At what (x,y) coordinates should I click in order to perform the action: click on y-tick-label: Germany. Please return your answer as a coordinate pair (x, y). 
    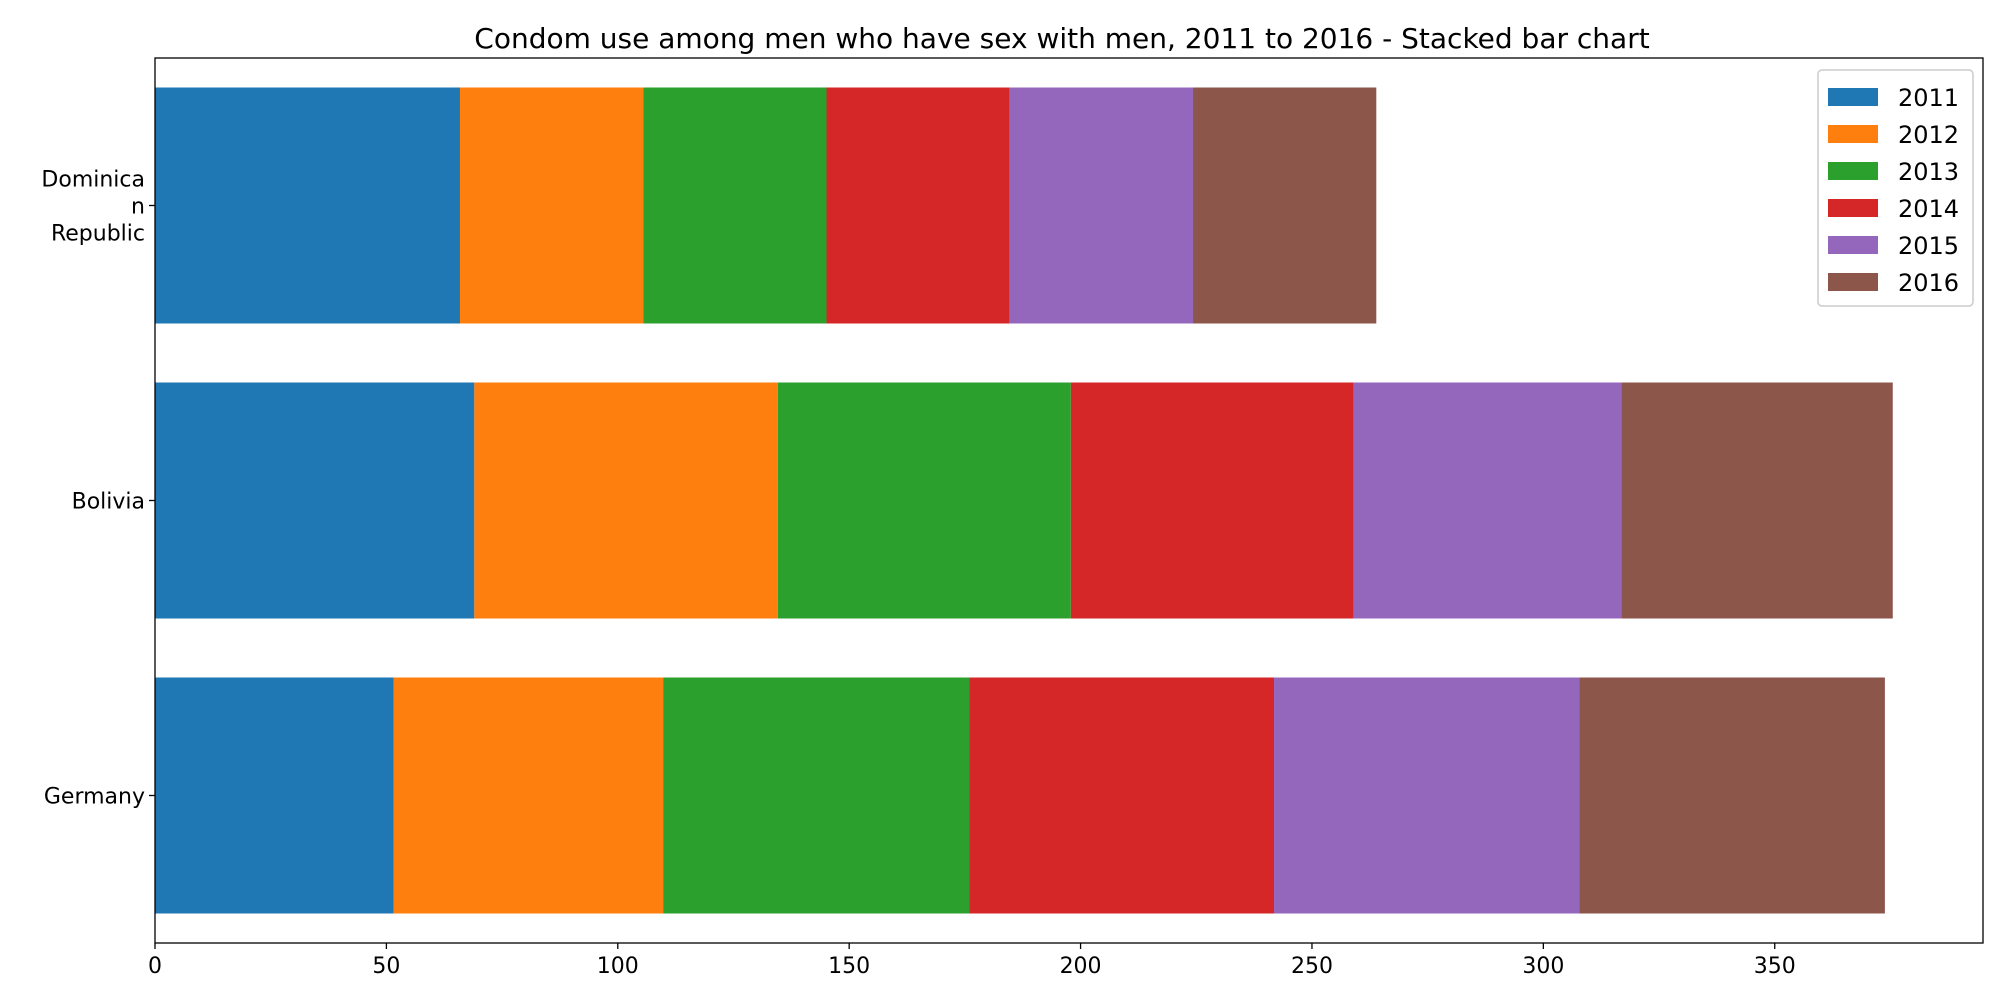
    Looking at the image, I should click on (94, 797).